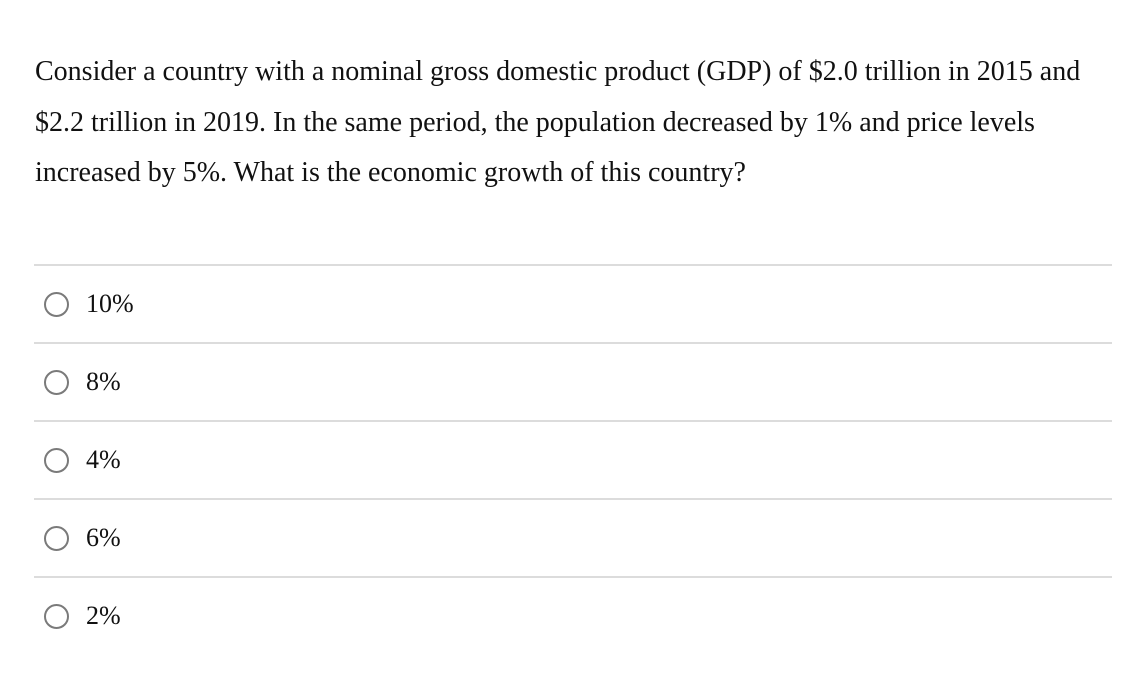 The width and height of the screenshot is (1128, 686). I want to click on option-6-percent: 6%, so click(573, 537).